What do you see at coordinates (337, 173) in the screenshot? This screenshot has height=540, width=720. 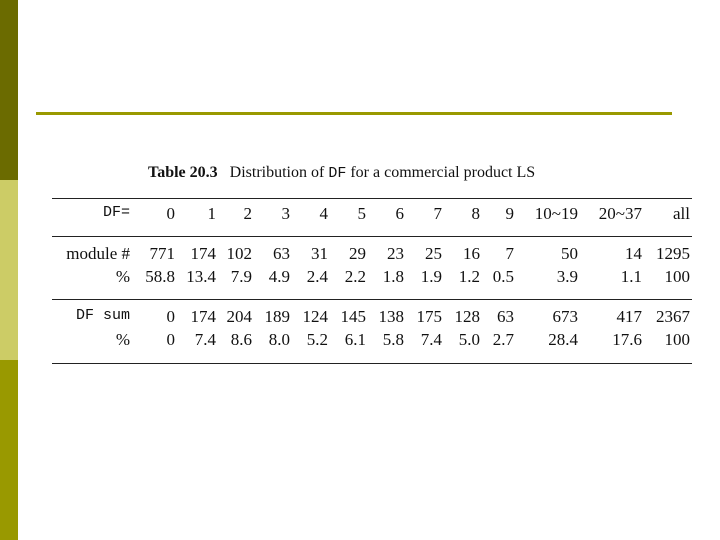 I see `caption-mono-term: DF` at bounding box center [337, 173].